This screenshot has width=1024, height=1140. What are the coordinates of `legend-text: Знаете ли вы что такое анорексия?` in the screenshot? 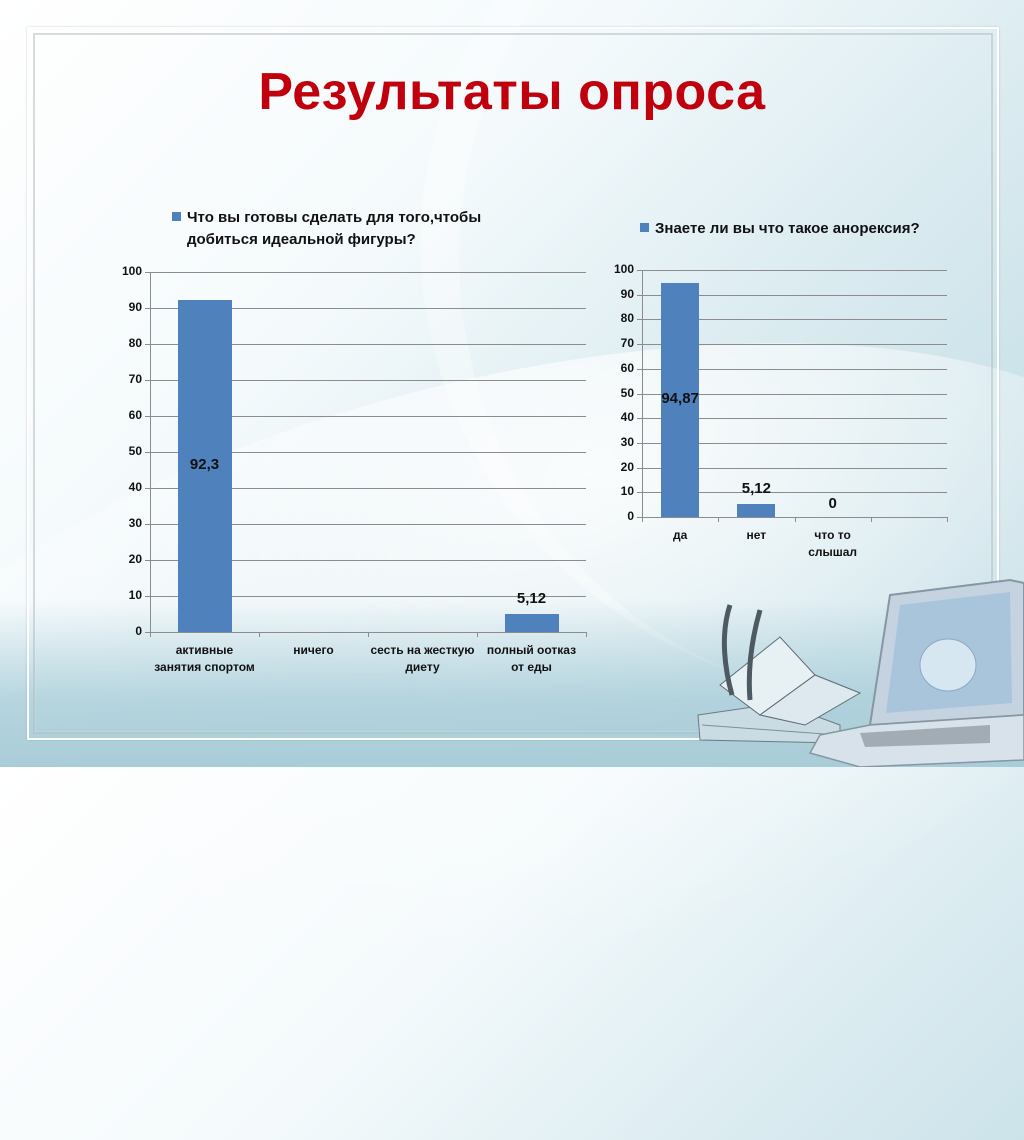 It's located at (787, 228).